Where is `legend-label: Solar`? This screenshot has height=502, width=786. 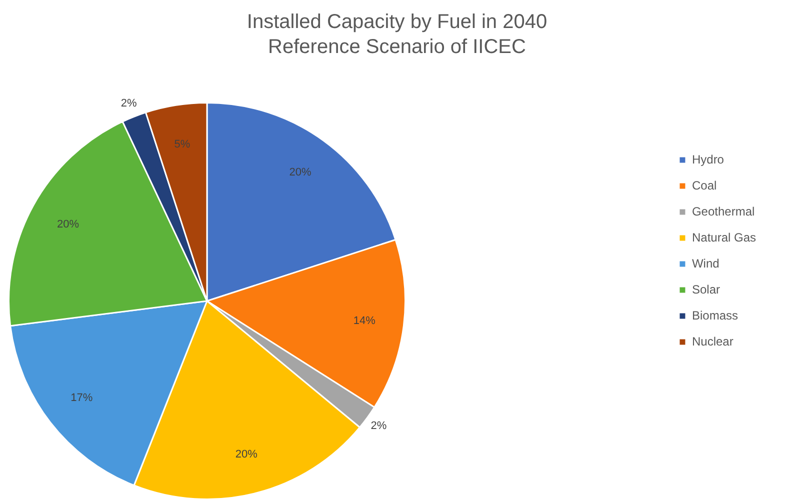 legend-label: Solar is located at coordinates (706, 289).